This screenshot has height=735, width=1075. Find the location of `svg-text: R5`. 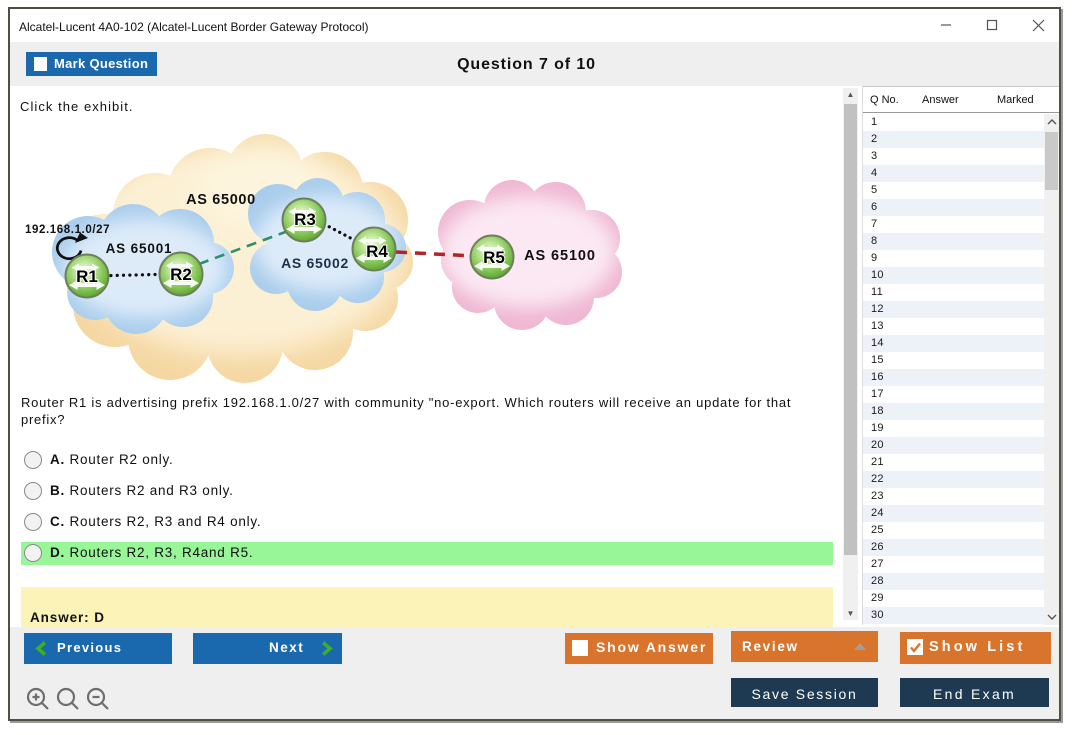

svg-text: R5 is located at coordinates (494, 257).